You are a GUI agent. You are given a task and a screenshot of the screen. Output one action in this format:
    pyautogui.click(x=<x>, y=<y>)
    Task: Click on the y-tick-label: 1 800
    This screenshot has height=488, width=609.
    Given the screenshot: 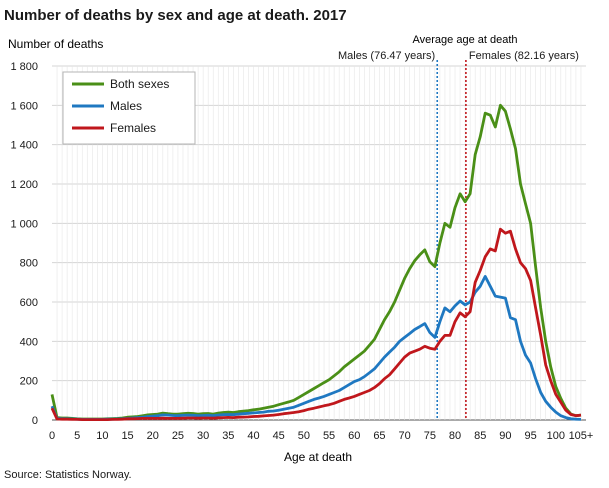 What is the action you would take?
    pyautogui.click(x=24, y=67)
    